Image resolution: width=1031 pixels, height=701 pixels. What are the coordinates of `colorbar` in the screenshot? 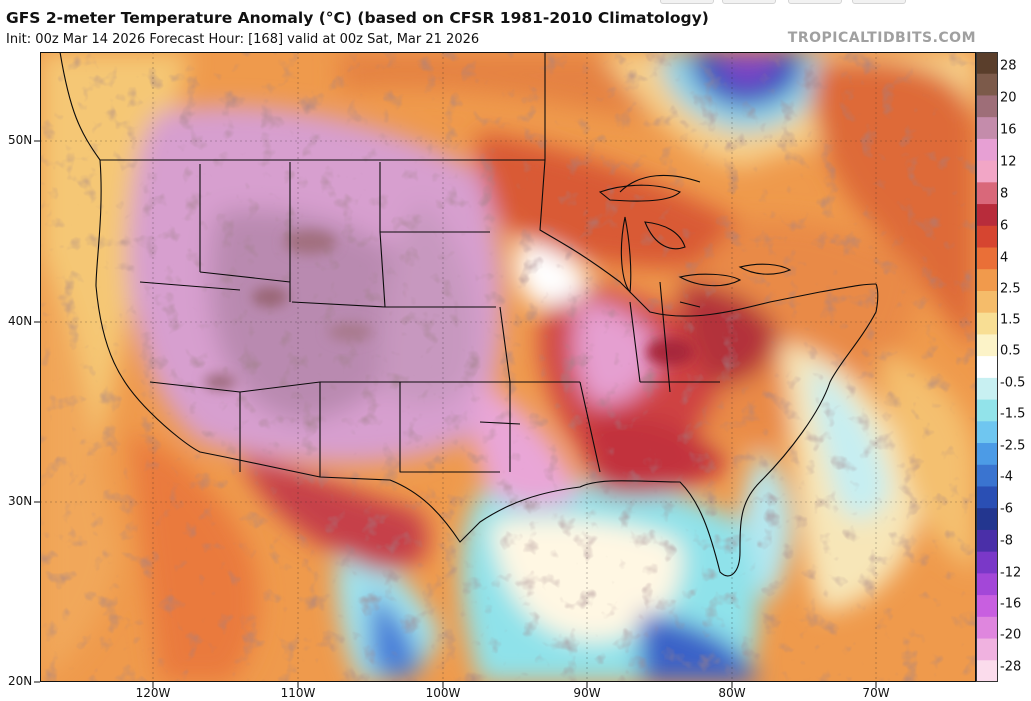 It's located at (987, 367).